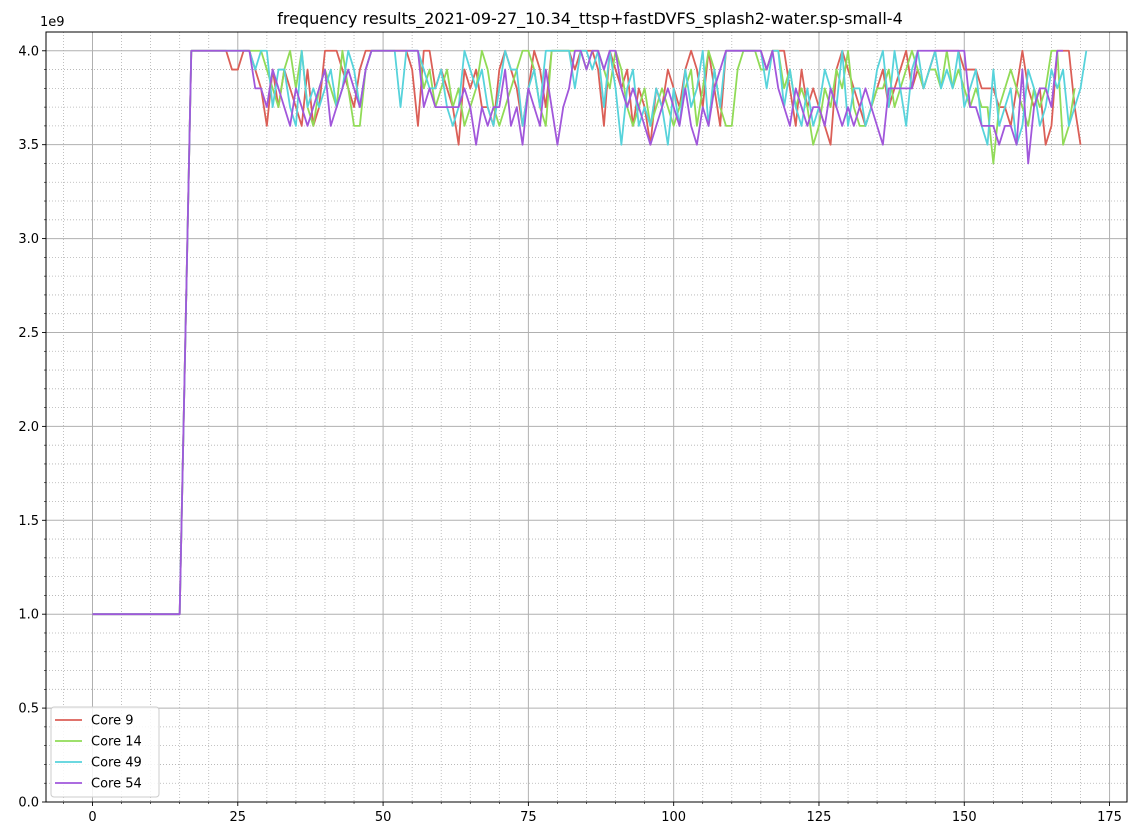 This screenshot has height=836, width=1140. I want to click on legend-label: Core 14, so click(116, 742).